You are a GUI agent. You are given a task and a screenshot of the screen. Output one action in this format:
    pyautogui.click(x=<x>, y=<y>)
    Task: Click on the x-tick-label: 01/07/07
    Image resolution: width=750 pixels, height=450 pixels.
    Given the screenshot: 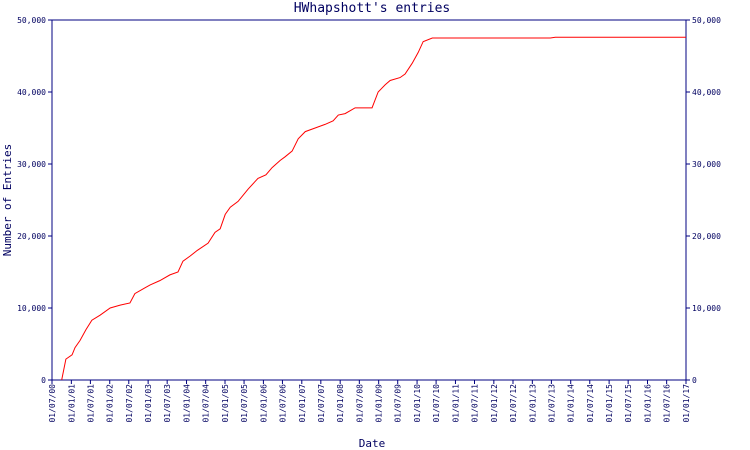 What is the action you would take?
    pyautogui.click(x=321, y=403)
    